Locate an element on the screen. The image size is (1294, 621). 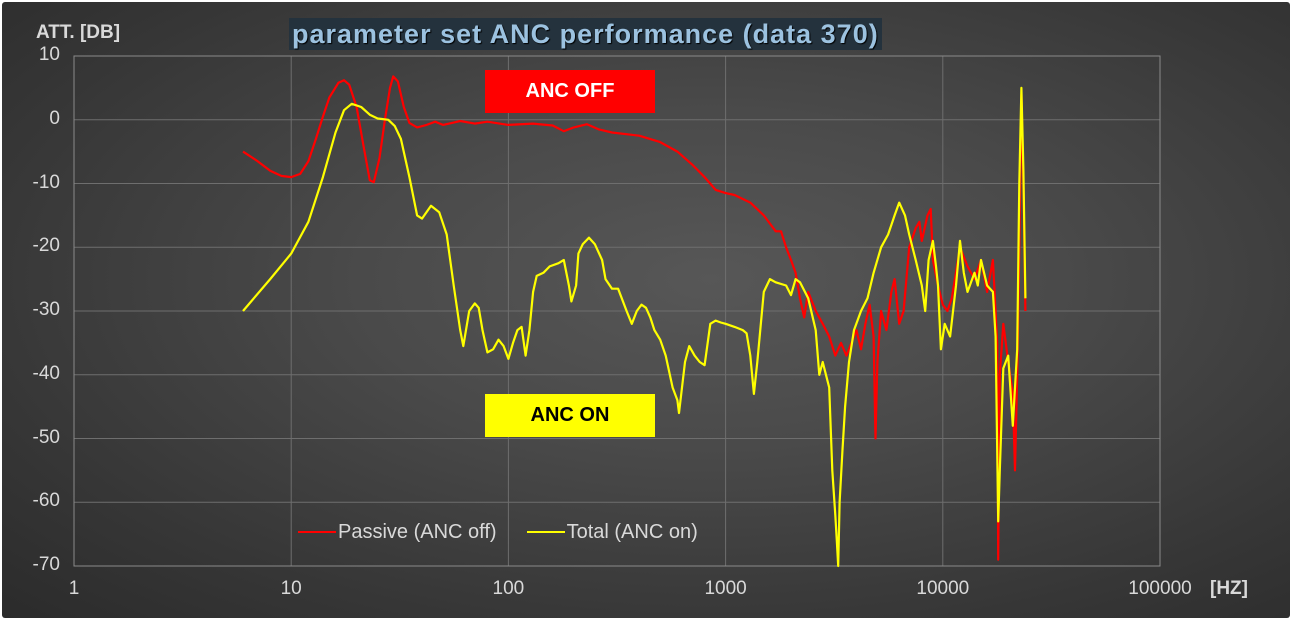
legend-label-passive: Passive (ANC off) is located at coordinates (417, 531).